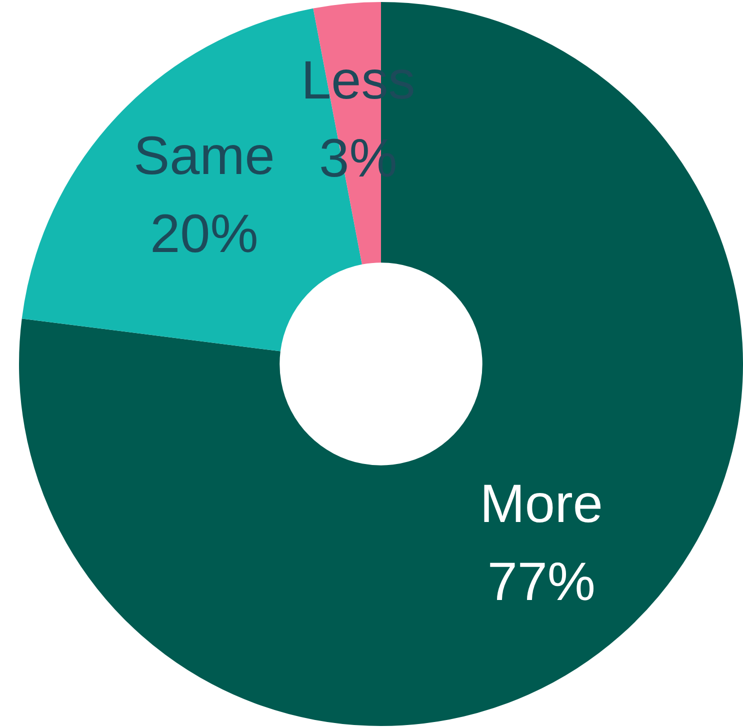  I want to click on data-label: 77%, so click(541, 582).